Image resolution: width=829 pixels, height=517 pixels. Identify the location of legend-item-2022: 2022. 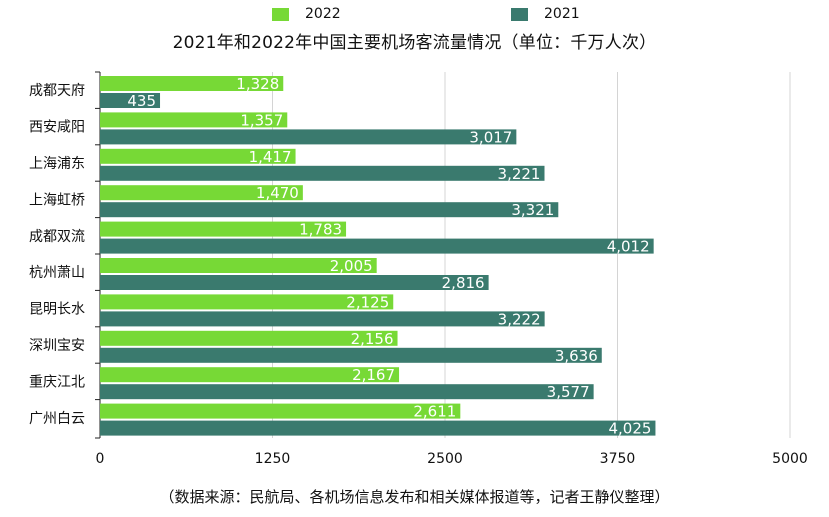
(306, 14).